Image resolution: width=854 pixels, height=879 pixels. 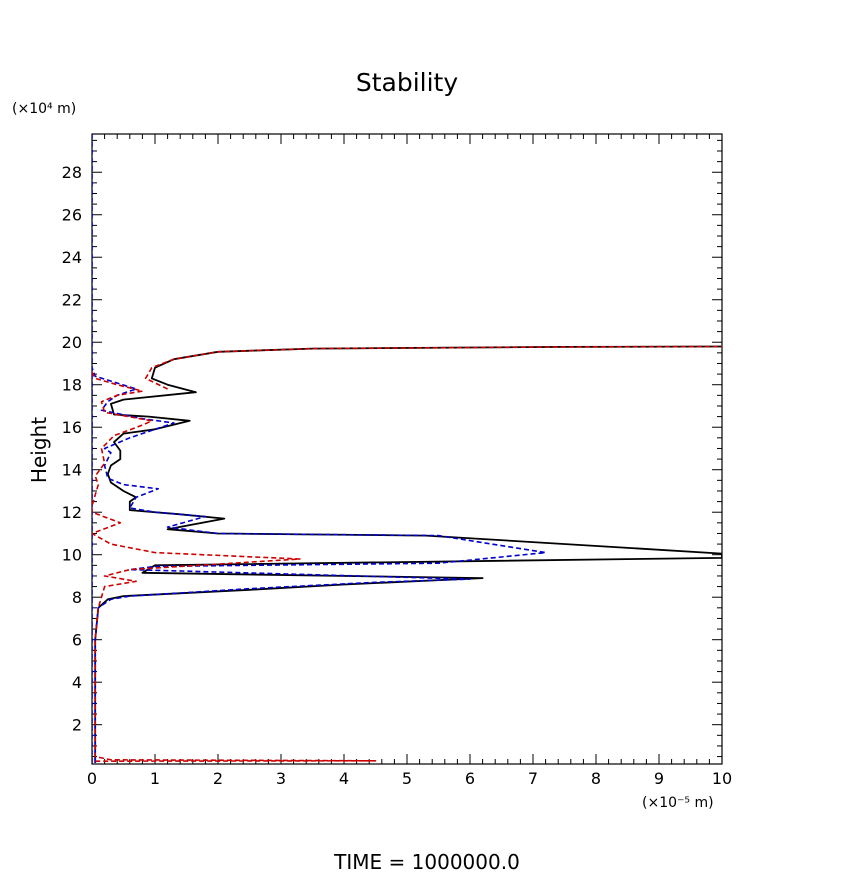 What do you see at coordinates (77, 725) in the screenshot?
I see `y-tick-label: 2` at bounding box center [77, 725].